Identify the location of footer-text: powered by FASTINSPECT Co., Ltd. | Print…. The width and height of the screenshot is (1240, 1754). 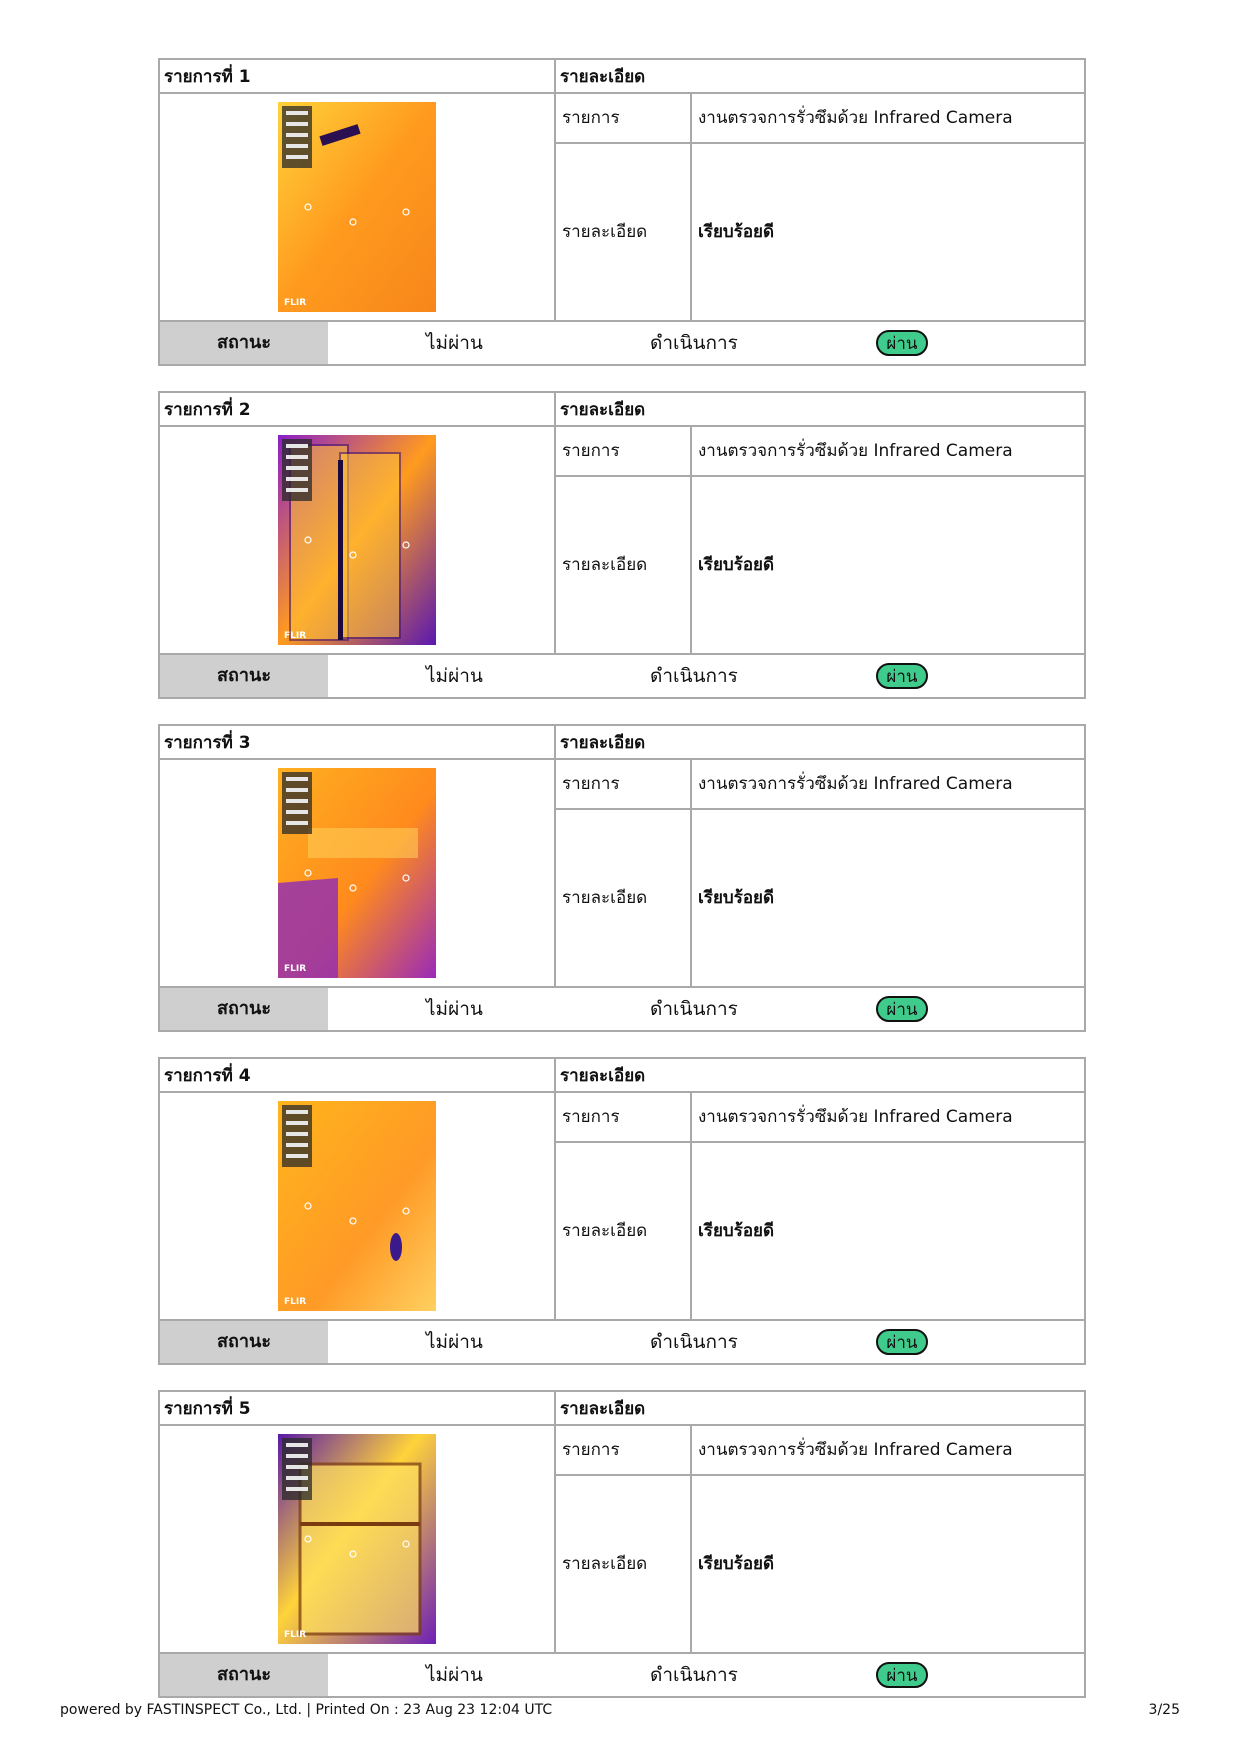
(306, 1710).